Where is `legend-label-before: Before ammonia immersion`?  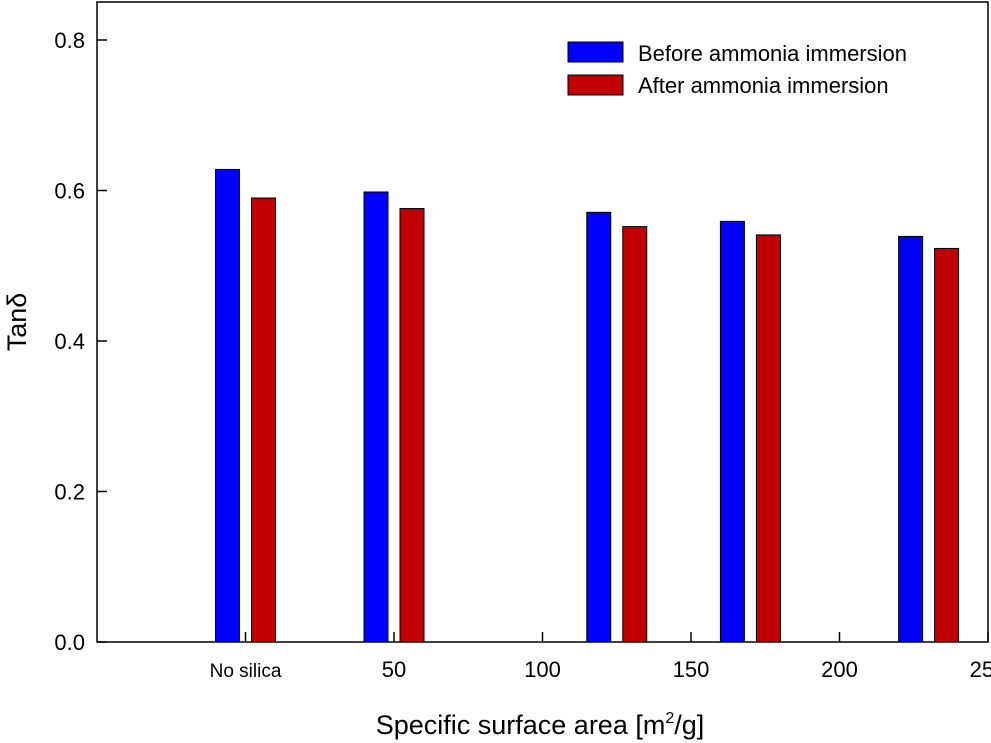 legend-label-before: Before ammonia immersion is located at coordinates (772, 53).